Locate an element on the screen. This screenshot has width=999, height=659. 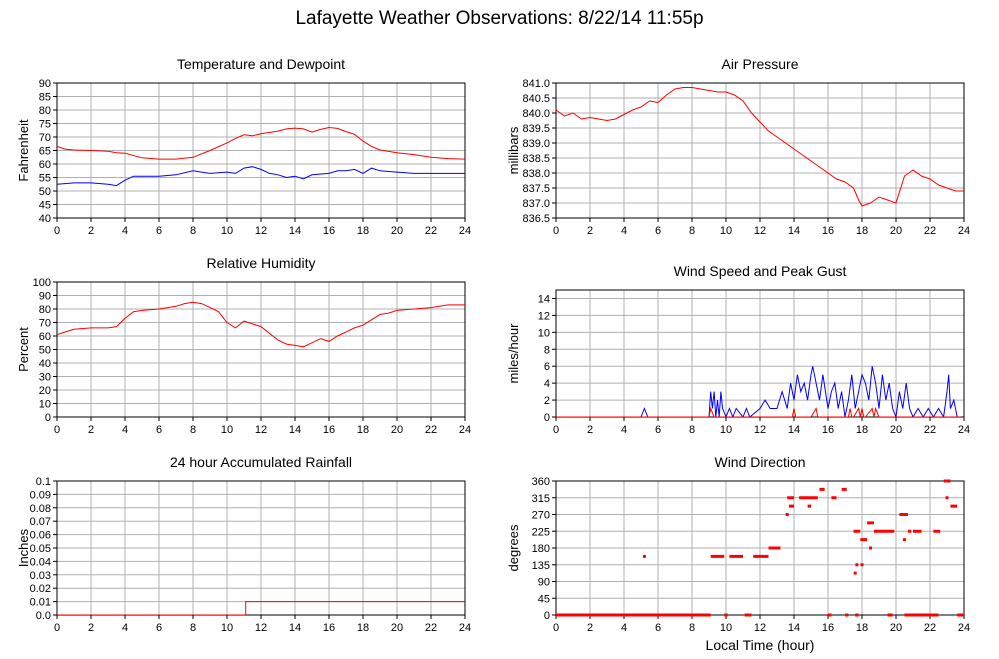
y-tick-label: 836.5 is located at coordinates (536, 219).